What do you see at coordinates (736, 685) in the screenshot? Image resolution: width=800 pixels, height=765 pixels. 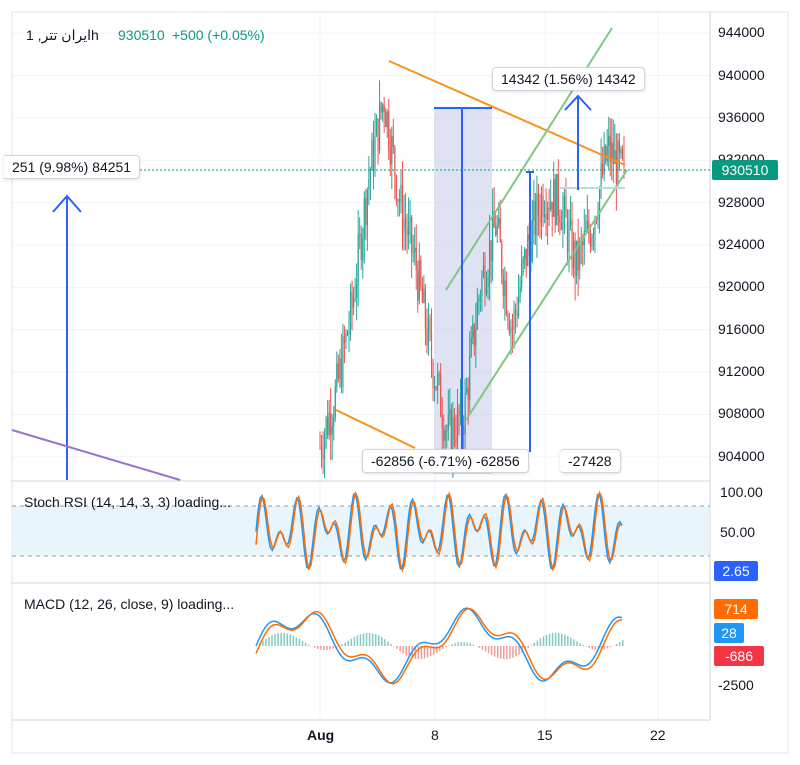 I see `macd-tick: -2500` at bounding box center [736, 685].